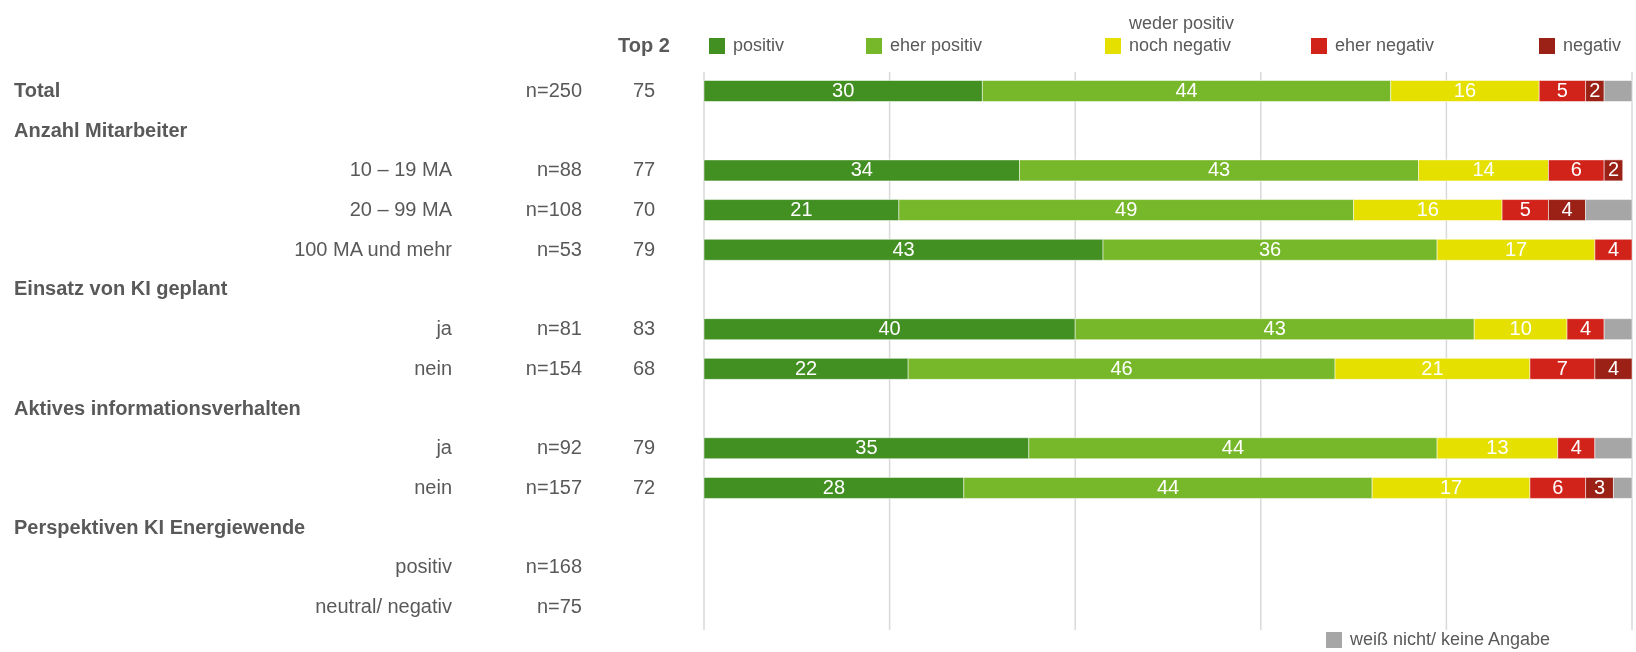  Describe the element at coordinates (1126, 209) in the screenshot. I see `data-label: 49` at that location.